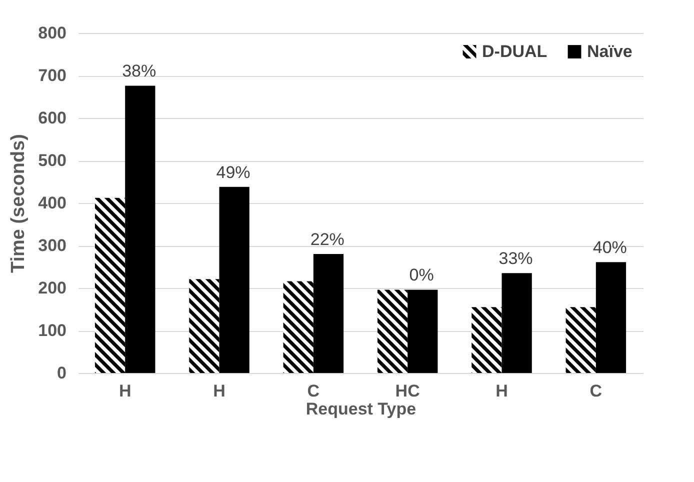 This screenshot has width=694, height=482. Describe the element at coordinates (609, 248) in the screenshot. I see `annotation: 40%` at that location.